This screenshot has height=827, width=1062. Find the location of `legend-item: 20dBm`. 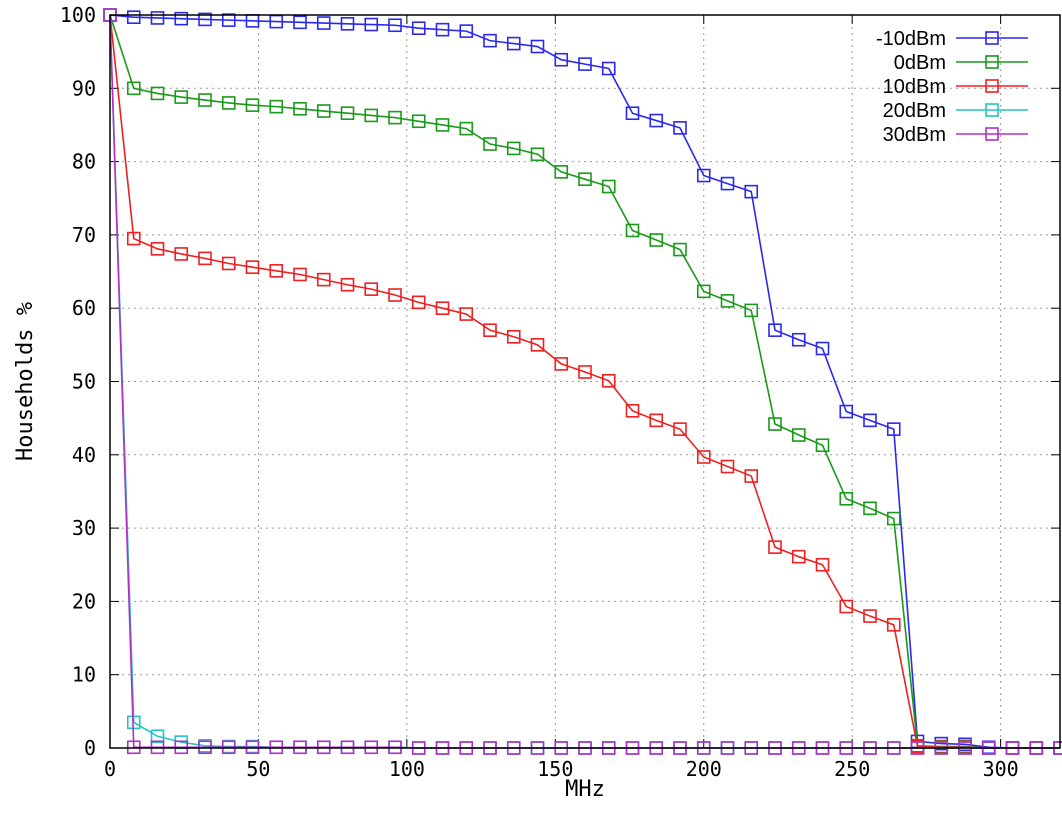

legend-item: 20dBm is located at coordinates (955, 111).